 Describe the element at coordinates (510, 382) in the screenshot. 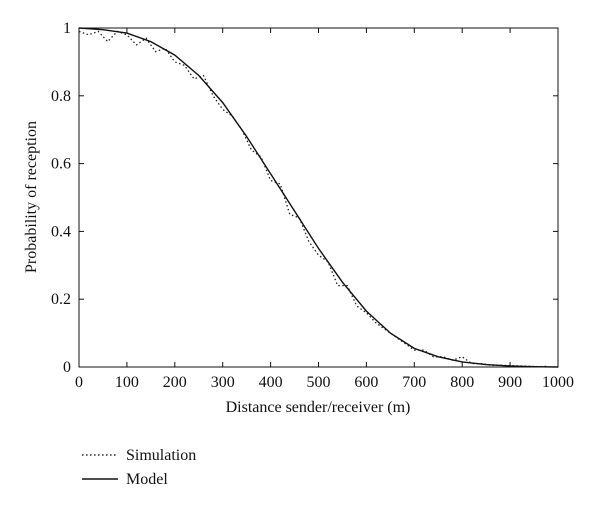

I see `x-tick-label: 900` at that location.